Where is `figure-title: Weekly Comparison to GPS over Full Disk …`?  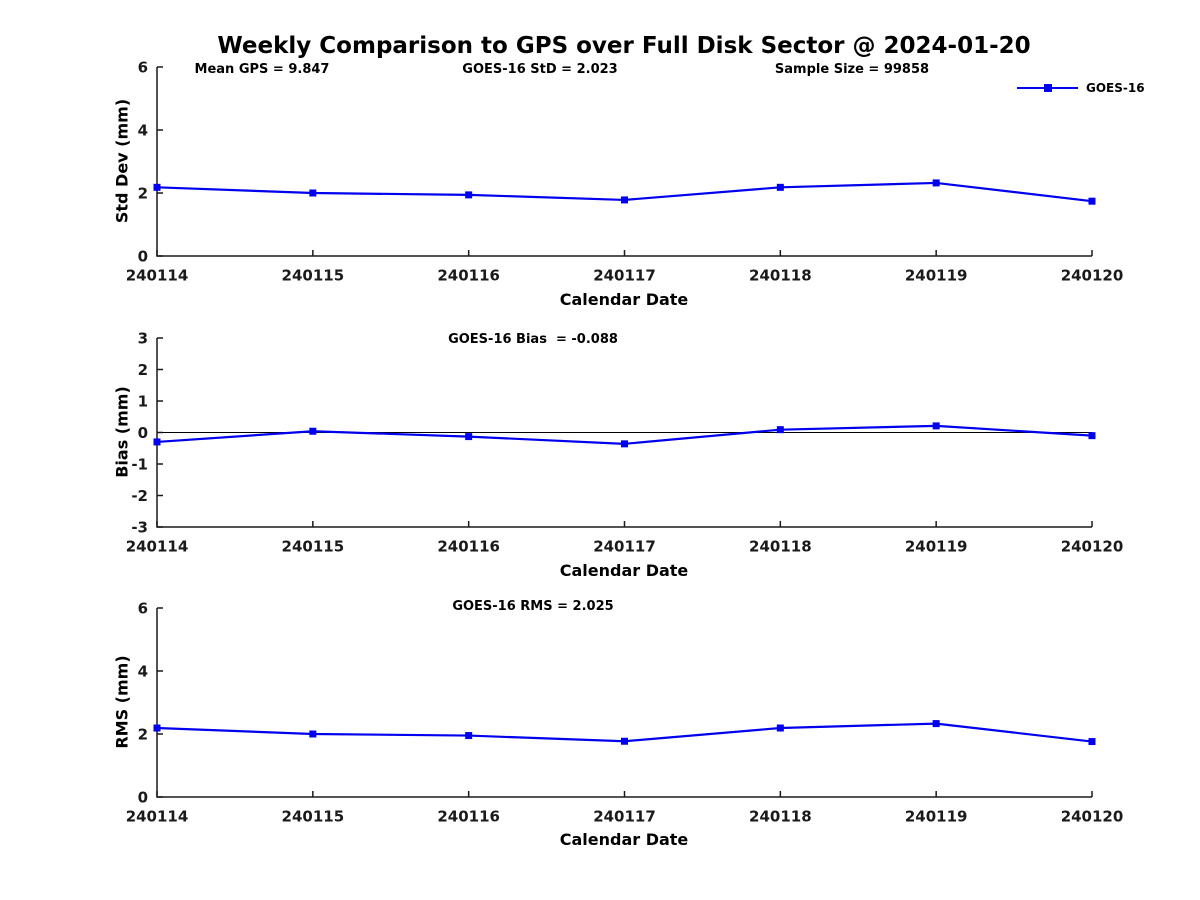 figure-title: Weekly Comparison to GPS over Full Disk … is located at coordinates (624, 46).